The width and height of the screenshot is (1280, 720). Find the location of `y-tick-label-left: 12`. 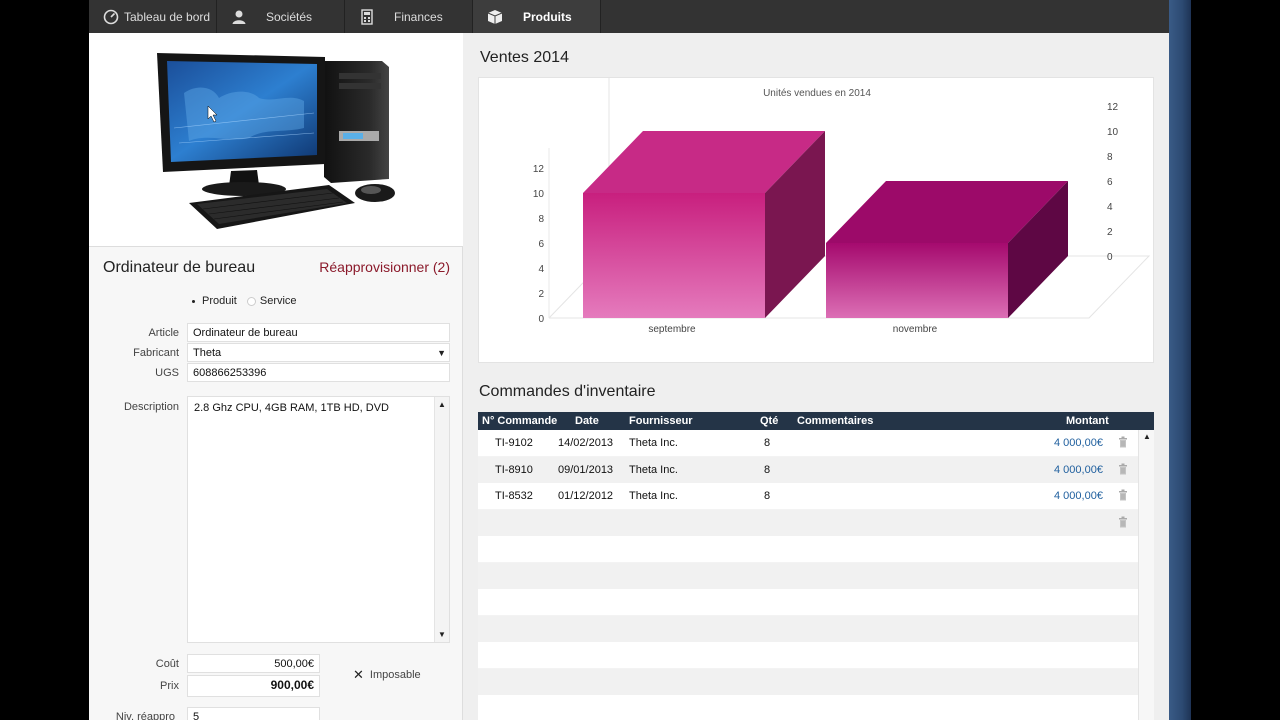

y-tick-label-left: 12 is located at coordinates (539, 169).